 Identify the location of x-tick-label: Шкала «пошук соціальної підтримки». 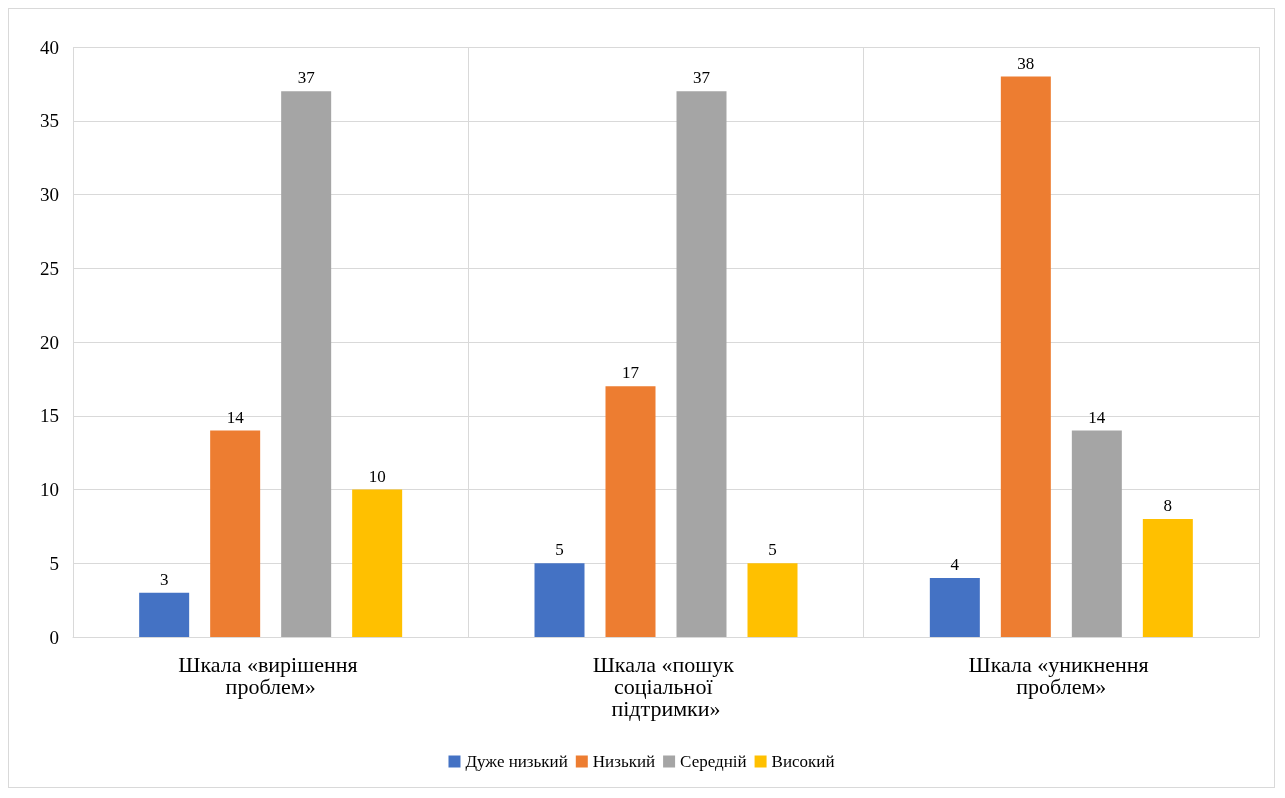
(666, 686).